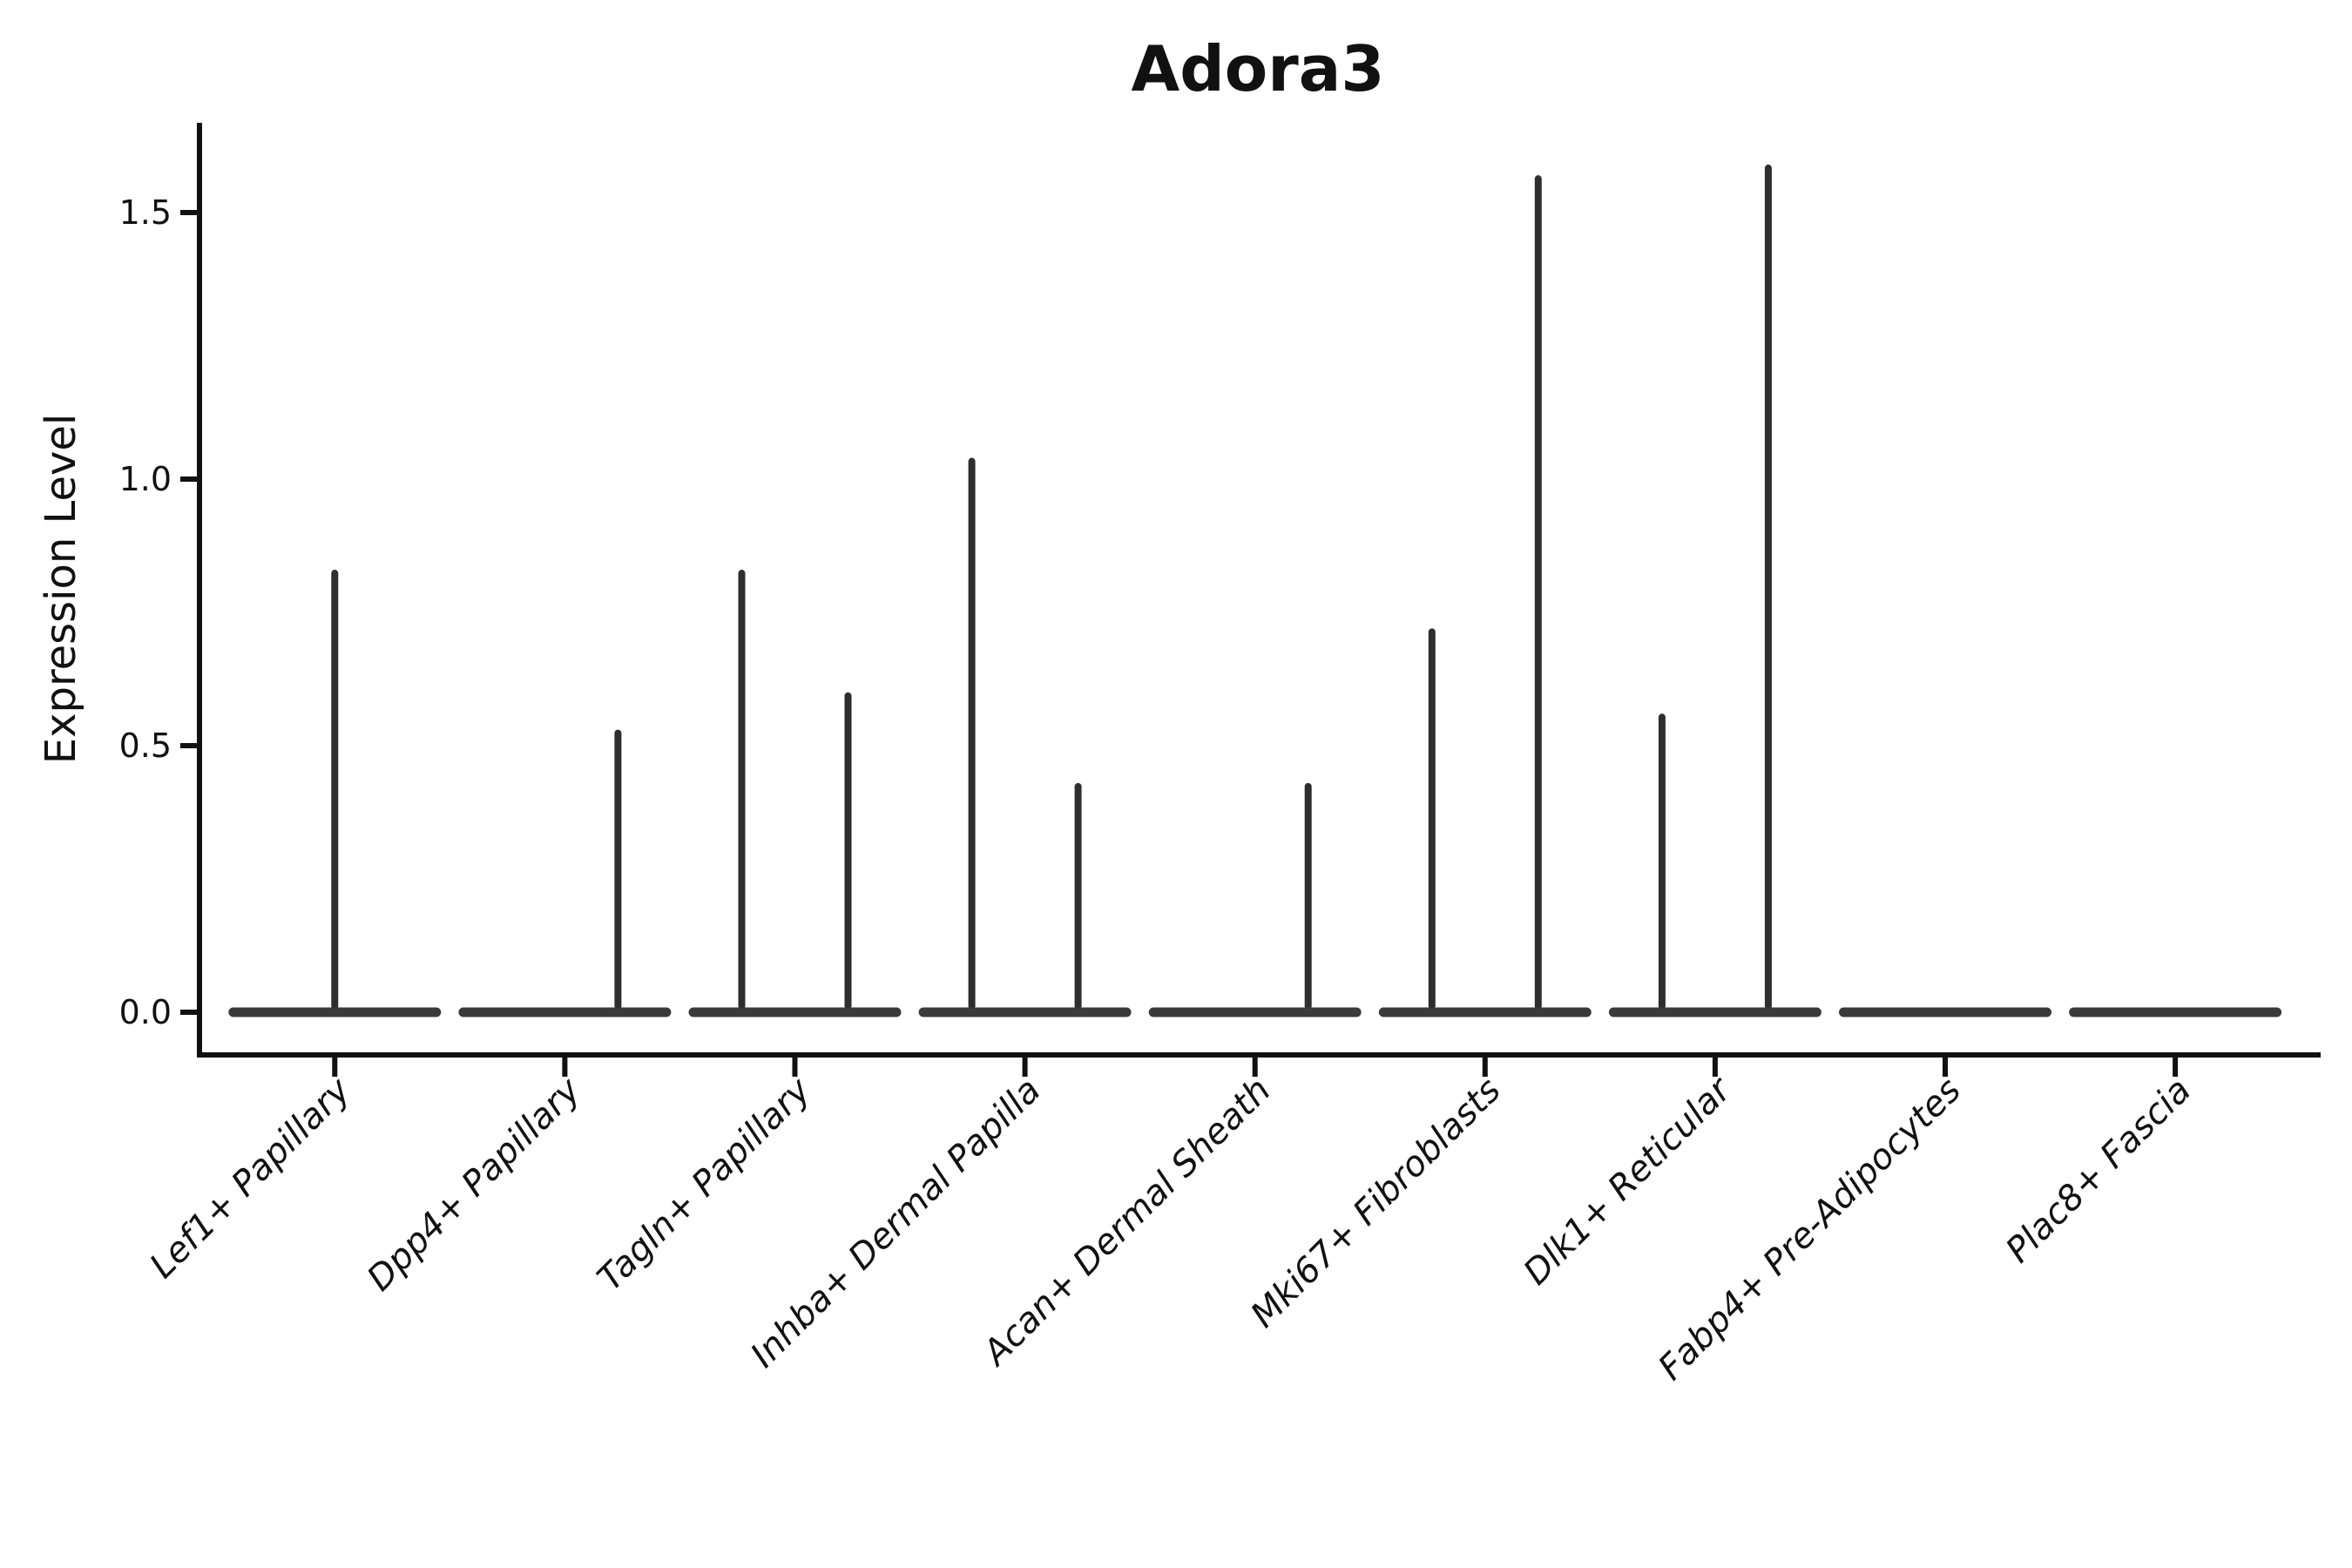 The image size is (2352, 1568). I want to click on x-tick-label: Plac8+ Fascia, so click(2098, 1171).